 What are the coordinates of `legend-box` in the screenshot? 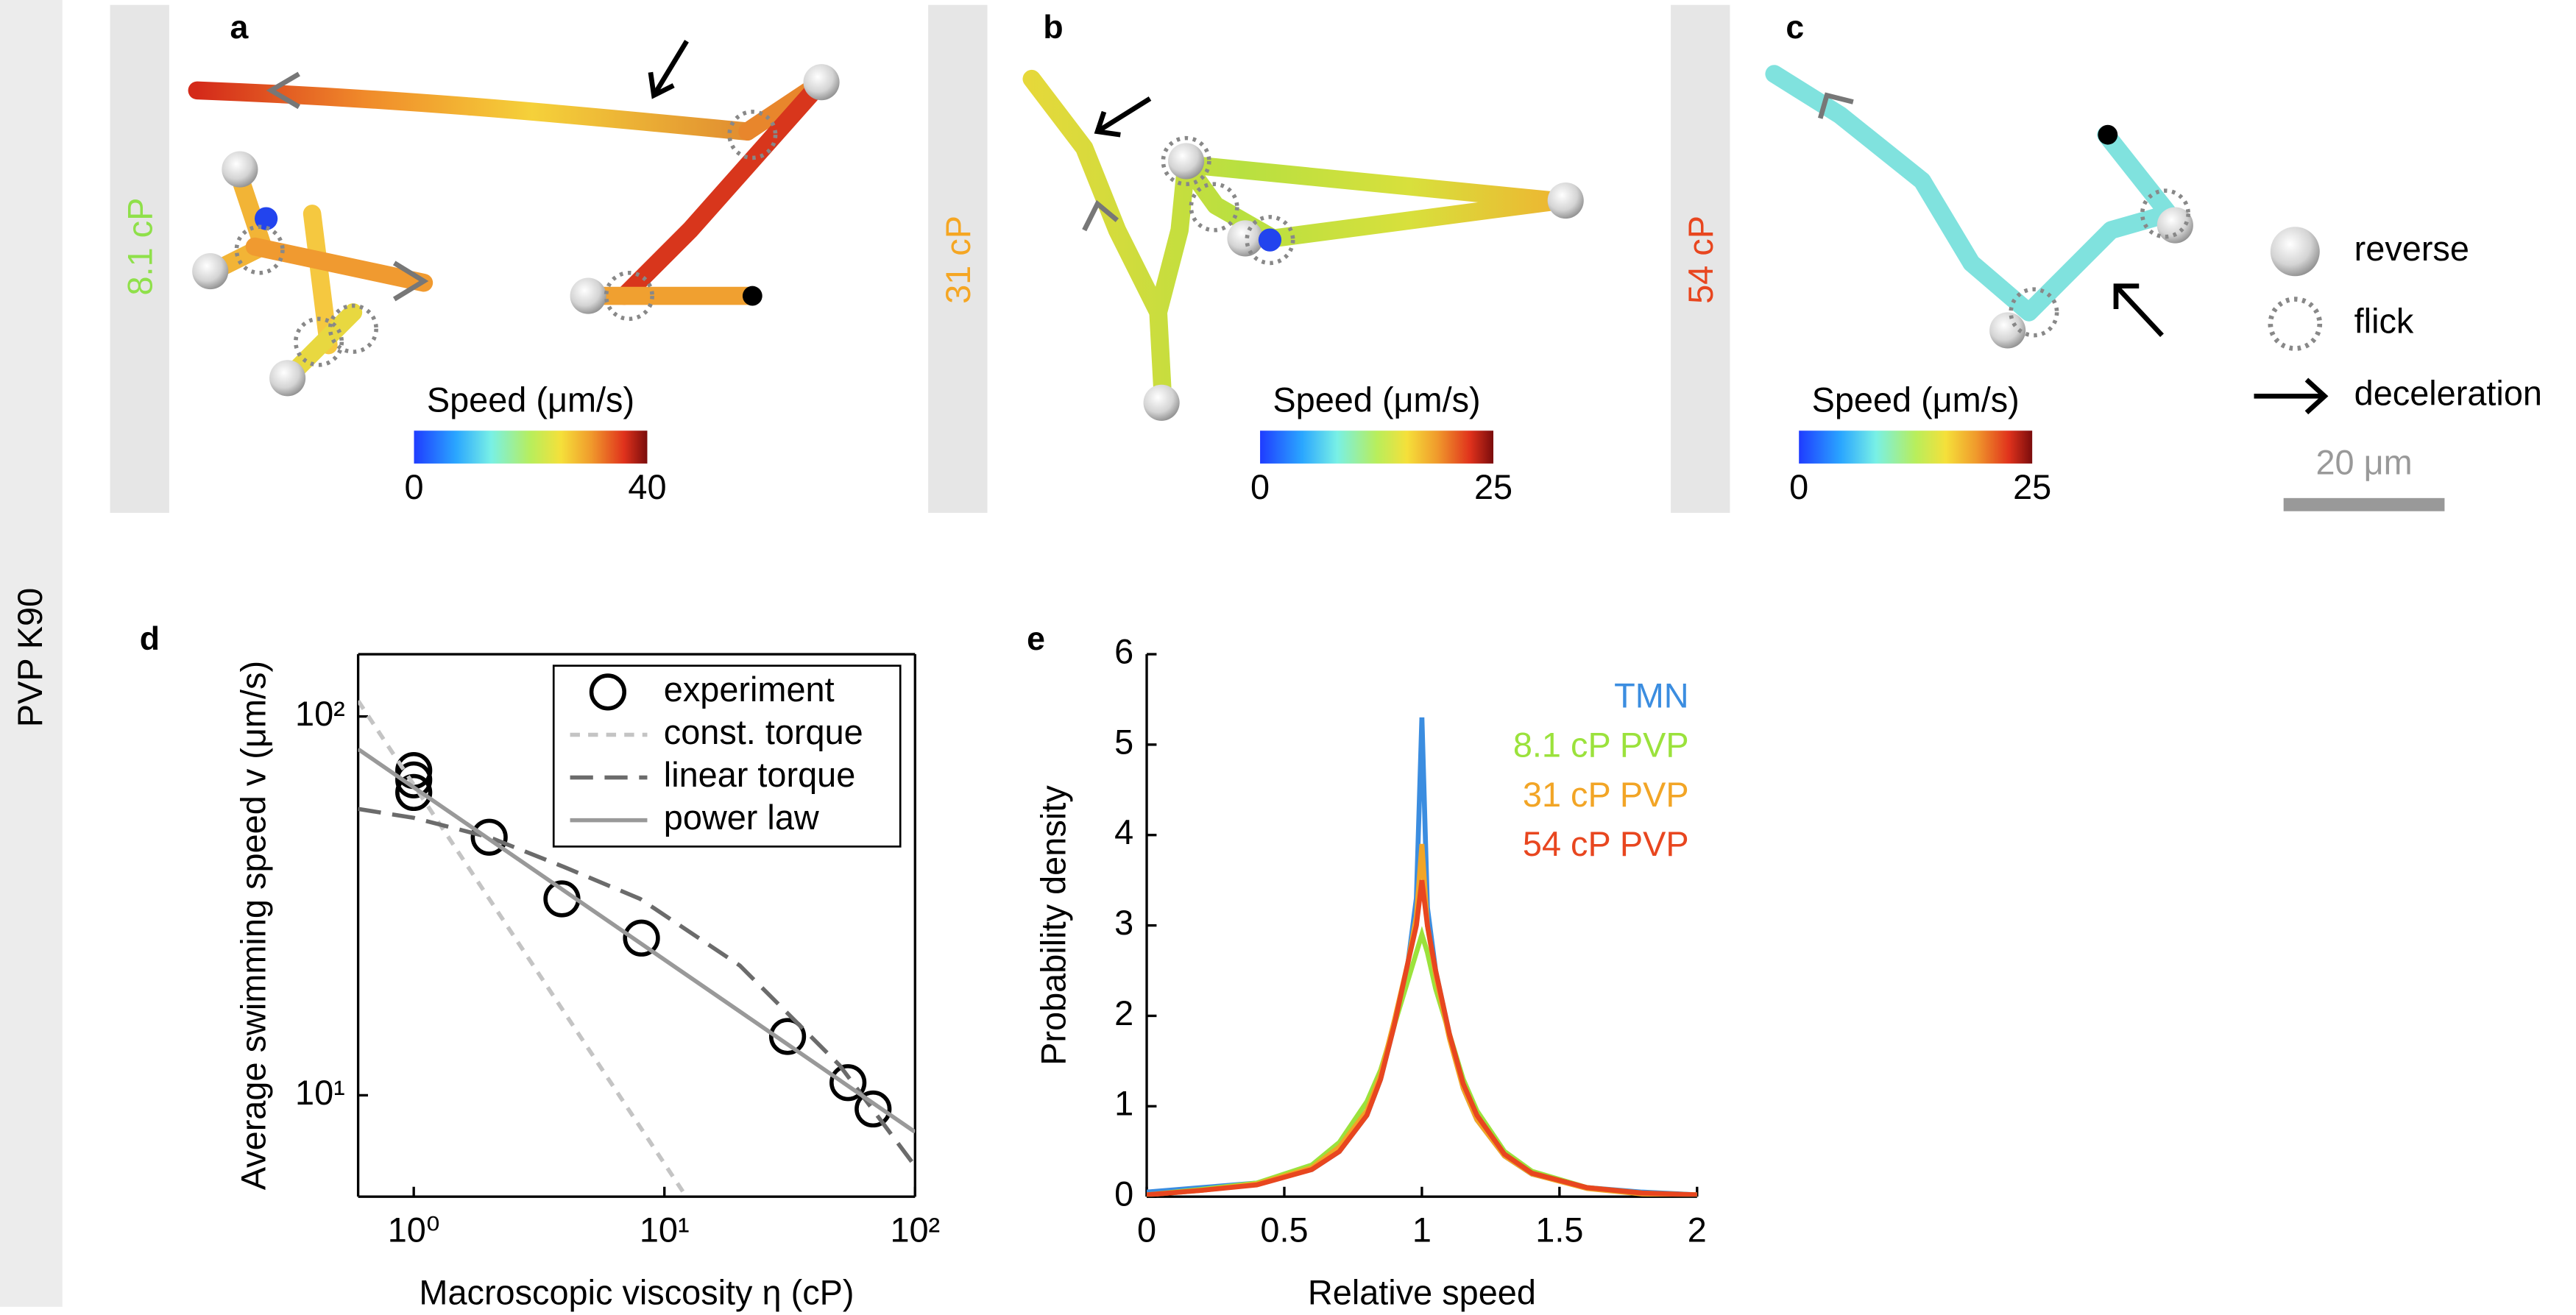 It's located at (727, 756).